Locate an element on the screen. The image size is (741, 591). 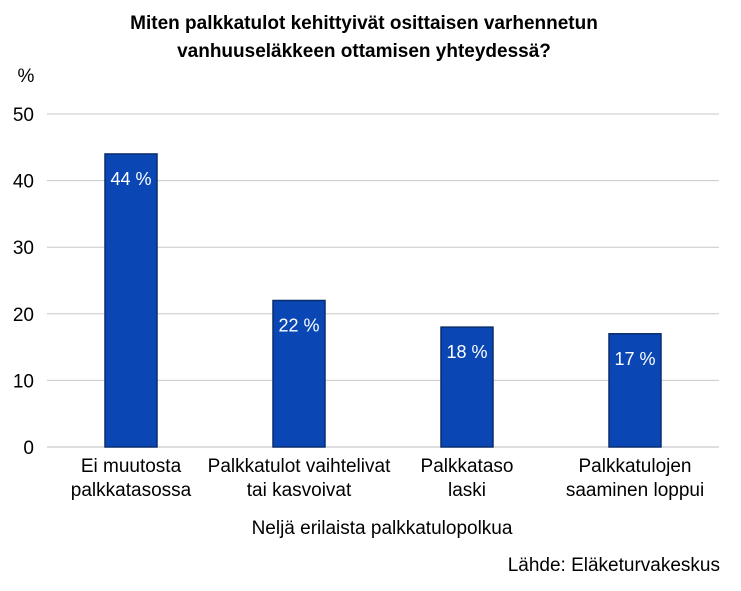
y-tick-label-20: 20 is located at coordinates (23, 315).